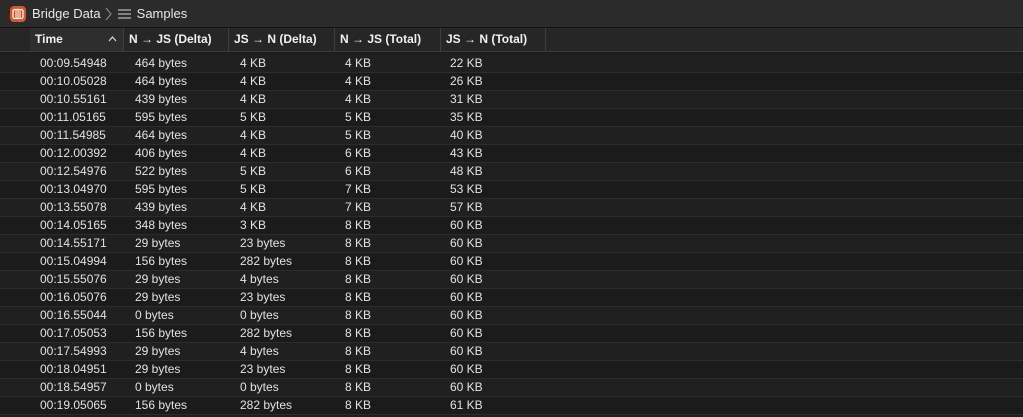 The width and height of the screenshot is (1023, 417). What do you see at coordinates (381, 39) in the screenshot?
I see `column-header-label: N → JS (Total)` at bounding box center [381, 39].